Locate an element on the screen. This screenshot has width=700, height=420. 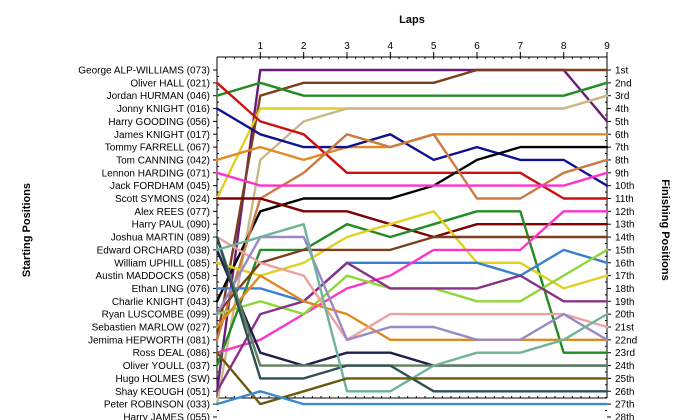
starting-position-label: Jordan HURMAN (046) is located at coordinates (158, 96).